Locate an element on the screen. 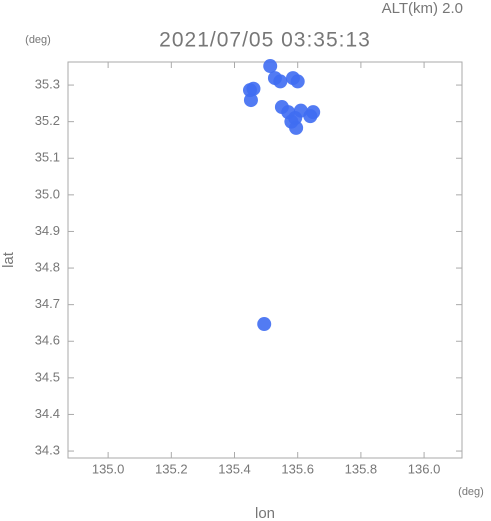 Image resolution: width=491 pixels, height=521 pixels. y-unit: (deg) is located at coordinates (38, 40).